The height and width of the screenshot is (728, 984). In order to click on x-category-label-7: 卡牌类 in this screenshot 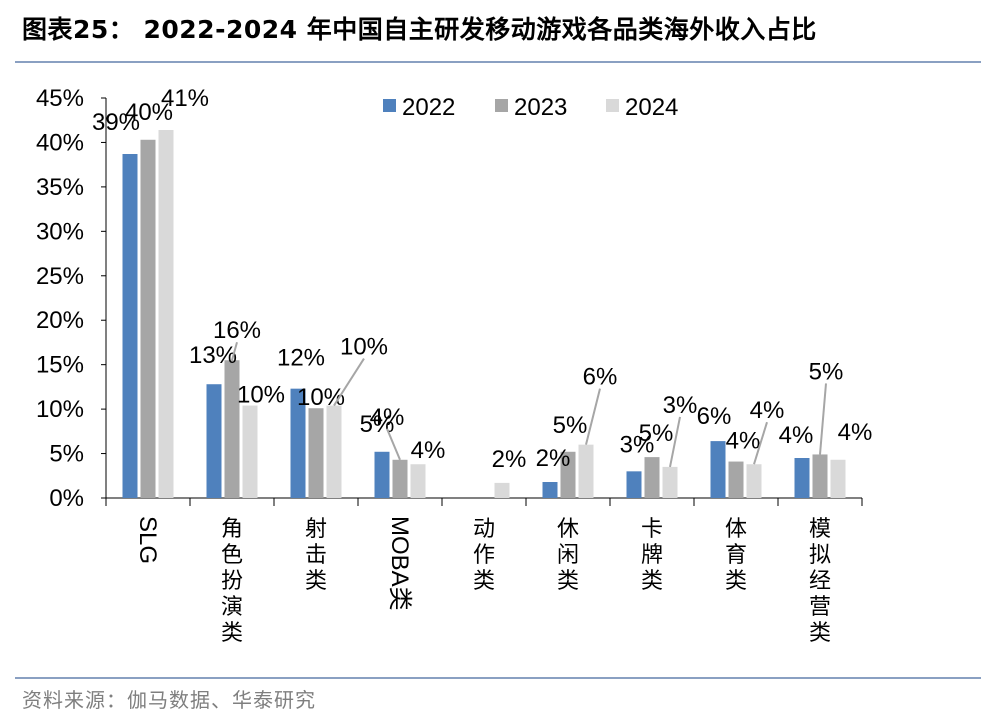, I will do `click(652, 554)`.